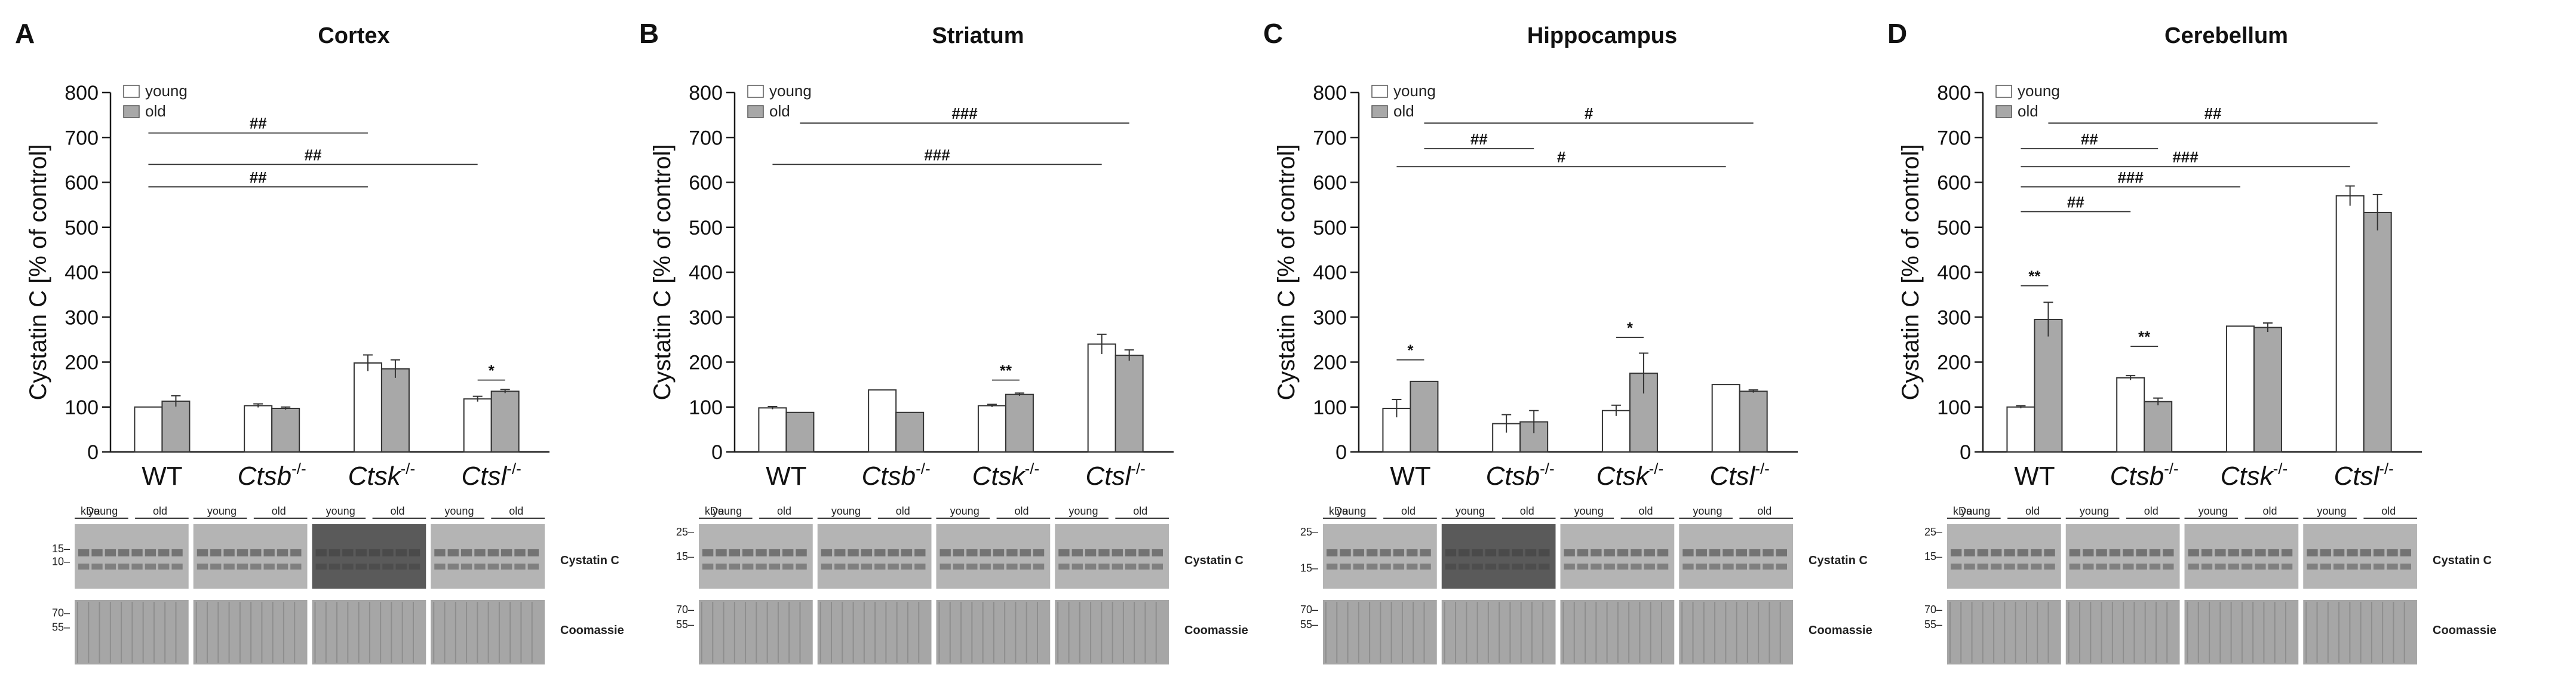 The height and width of the screenshot is (680, 2576). I want to click on y-tick-label: 100, so click(1330, 407).